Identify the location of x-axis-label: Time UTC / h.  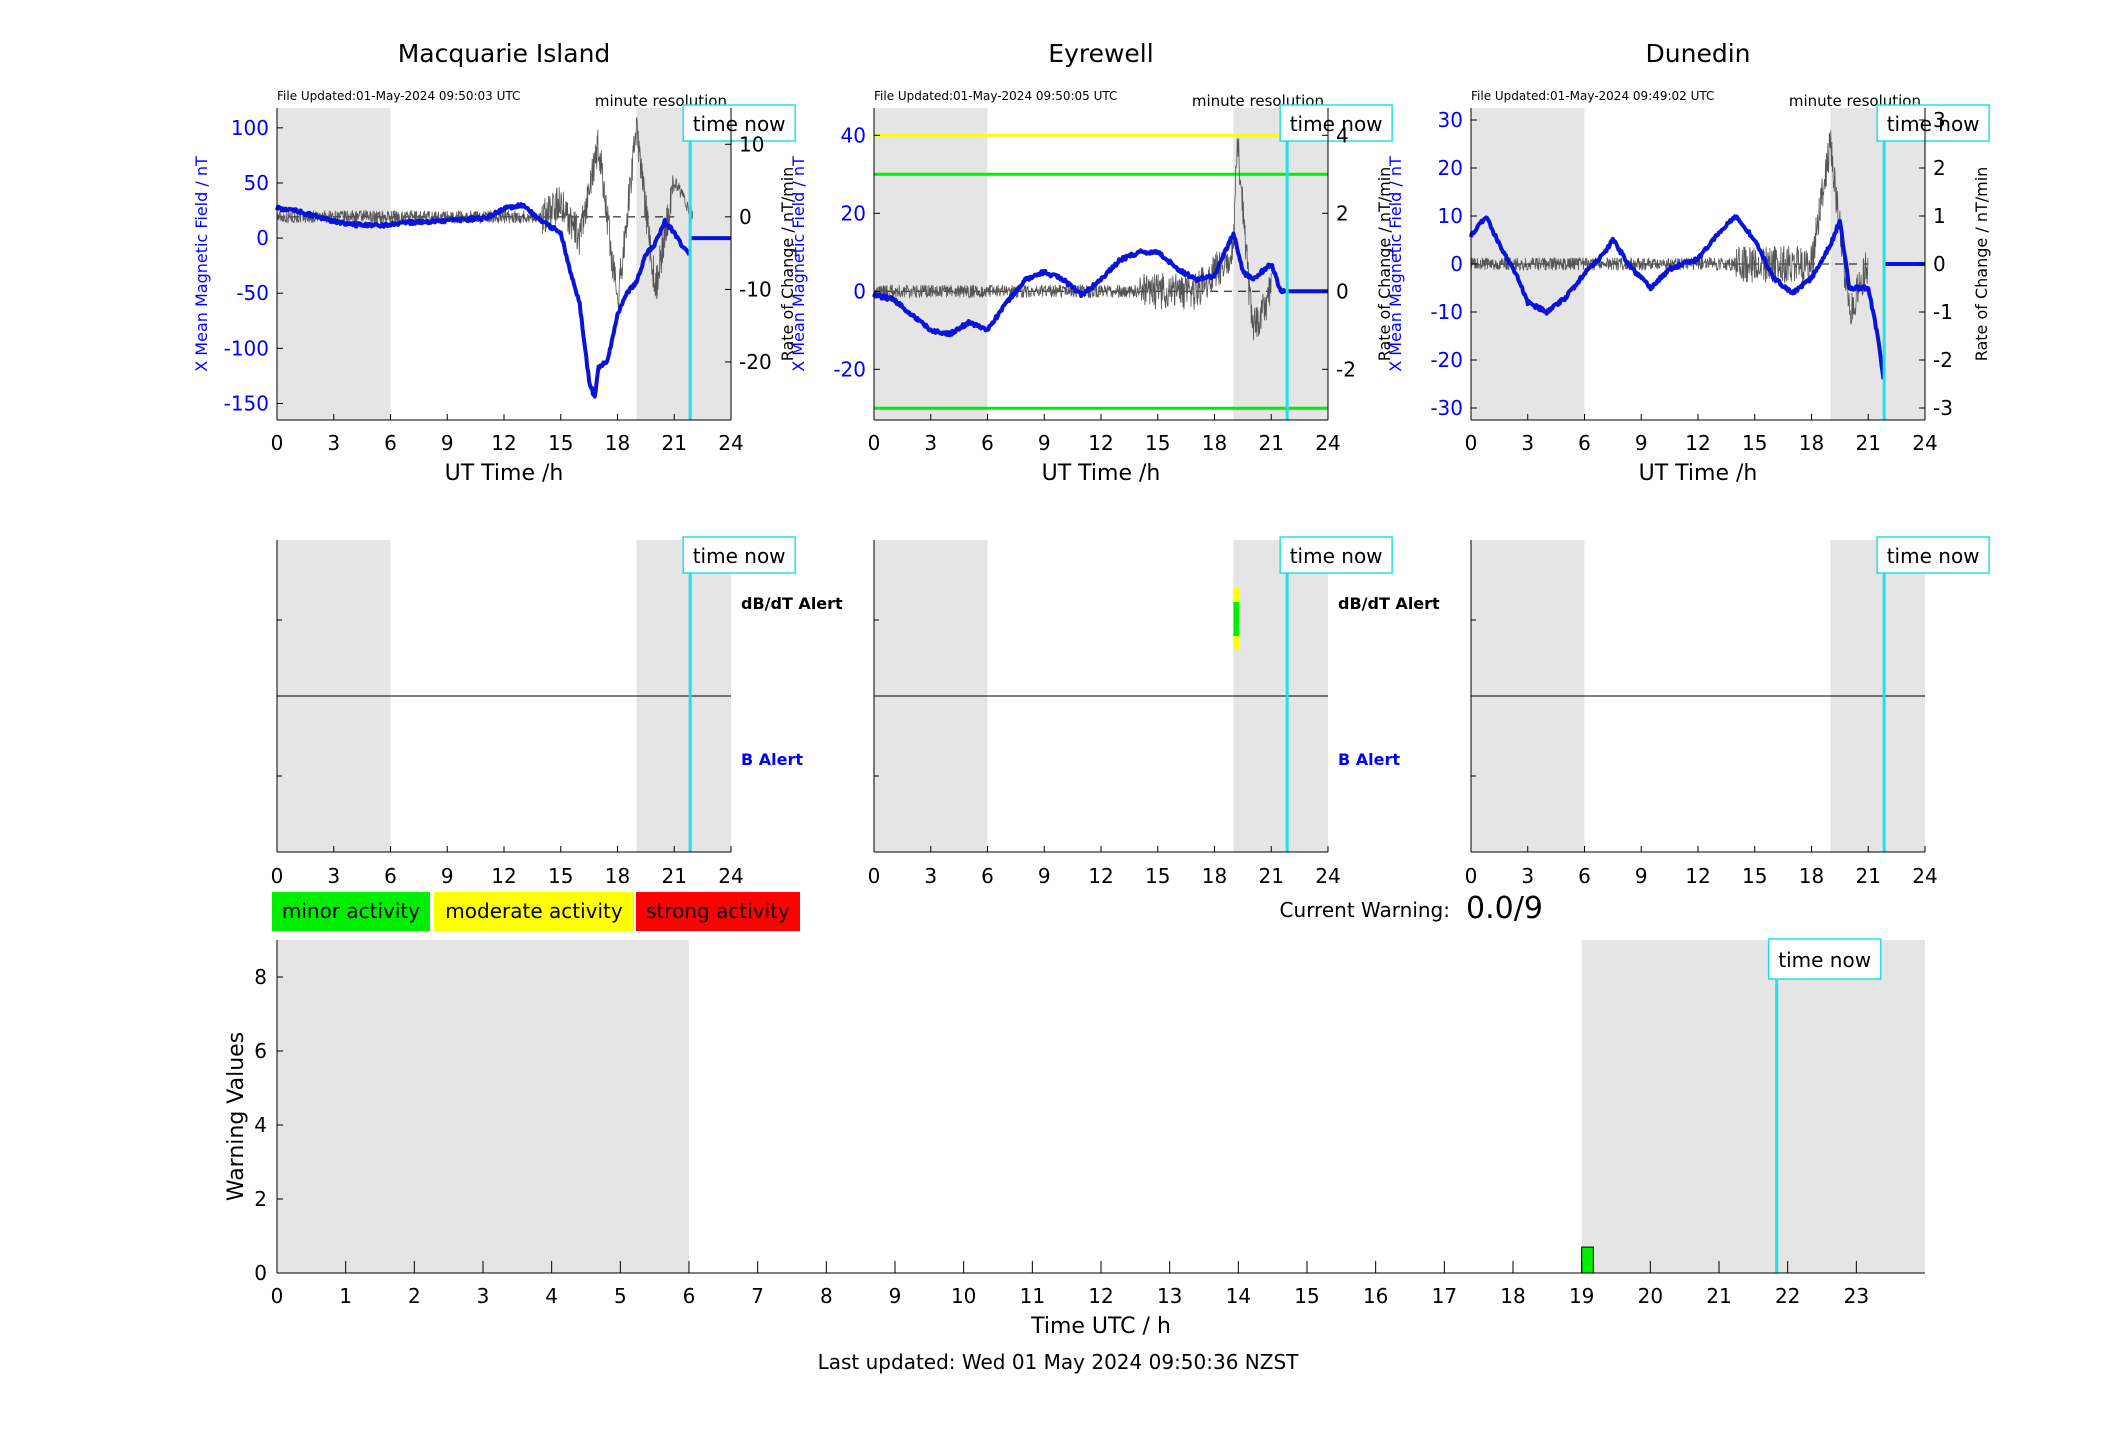
(1100, 1326).